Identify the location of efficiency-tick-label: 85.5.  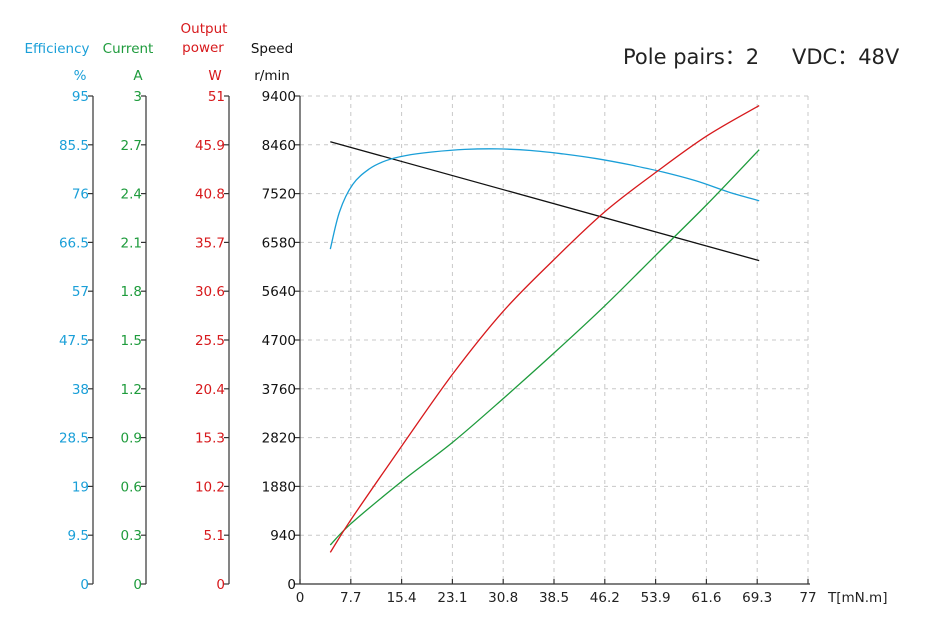
(74, 146).